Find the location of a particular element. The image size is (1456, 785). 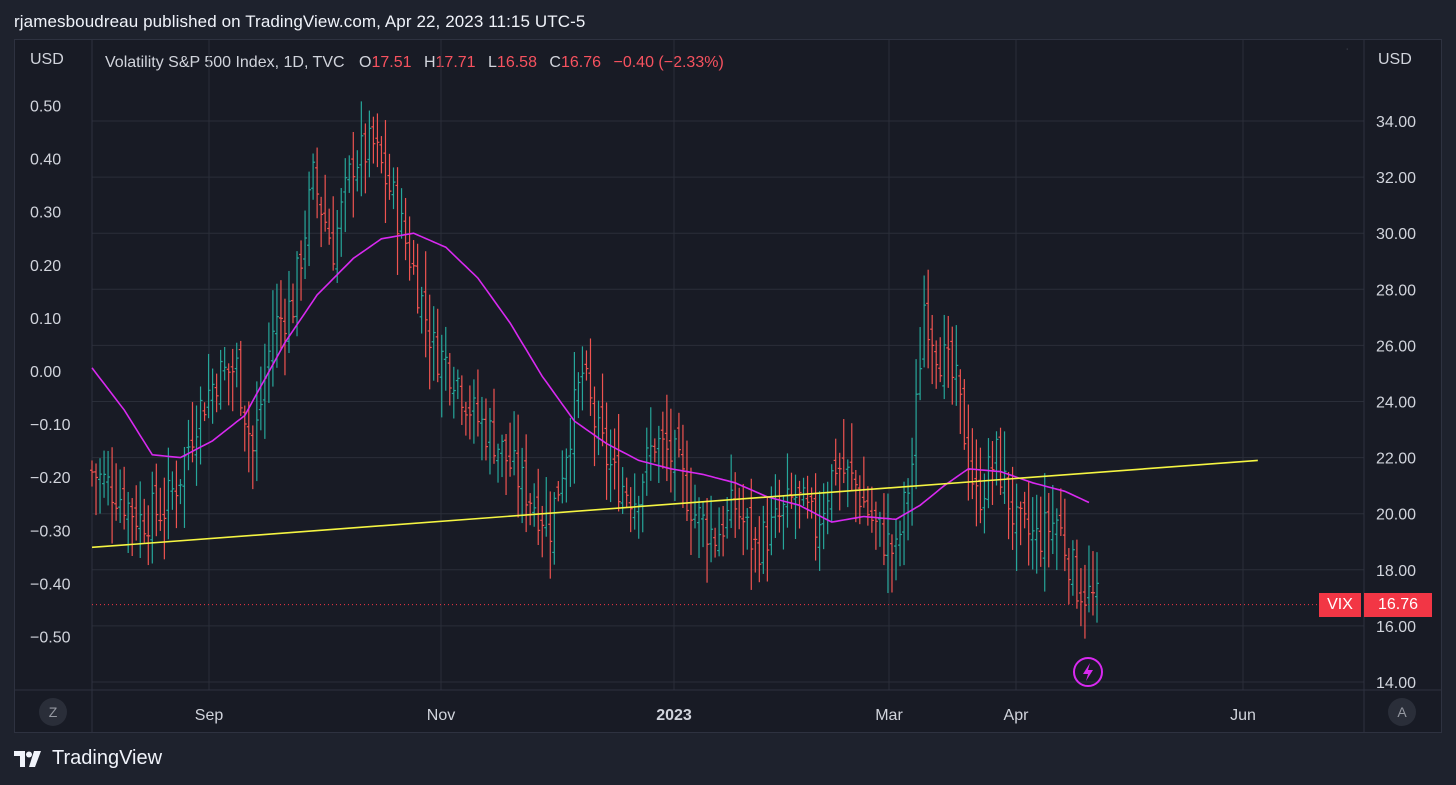

brand-name: TradingView is located at coordinates (107, 758).